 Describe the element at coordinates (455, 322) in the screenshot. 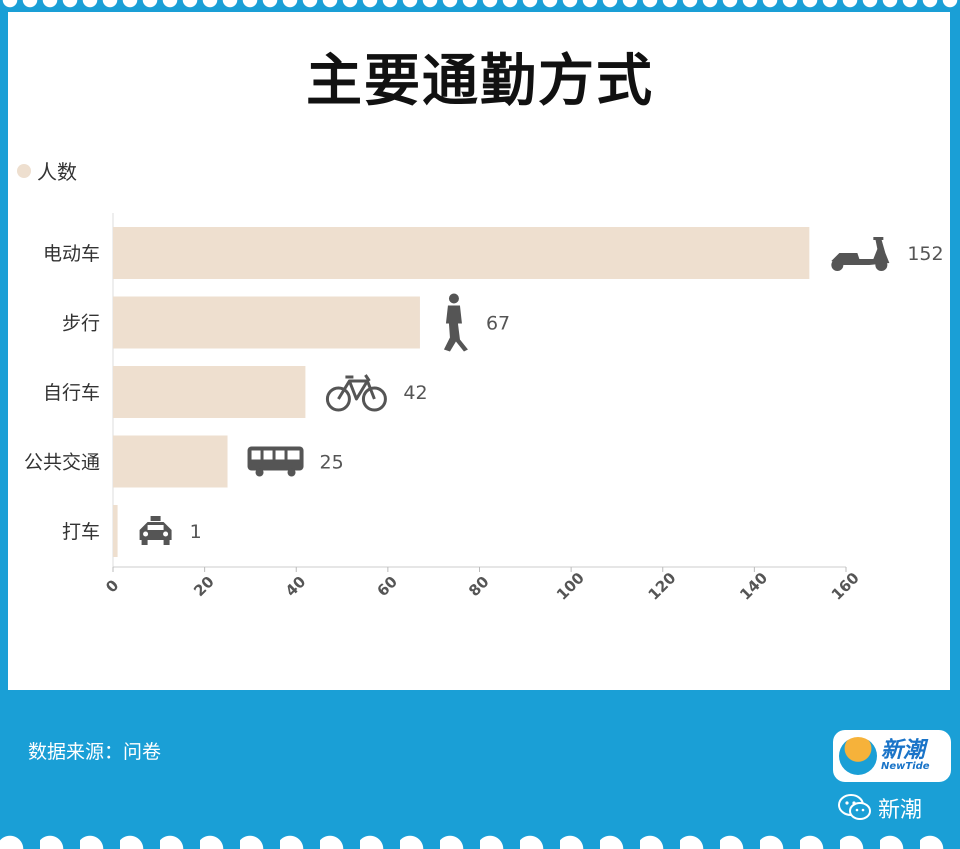

I see `walking-person-icon` at that location.